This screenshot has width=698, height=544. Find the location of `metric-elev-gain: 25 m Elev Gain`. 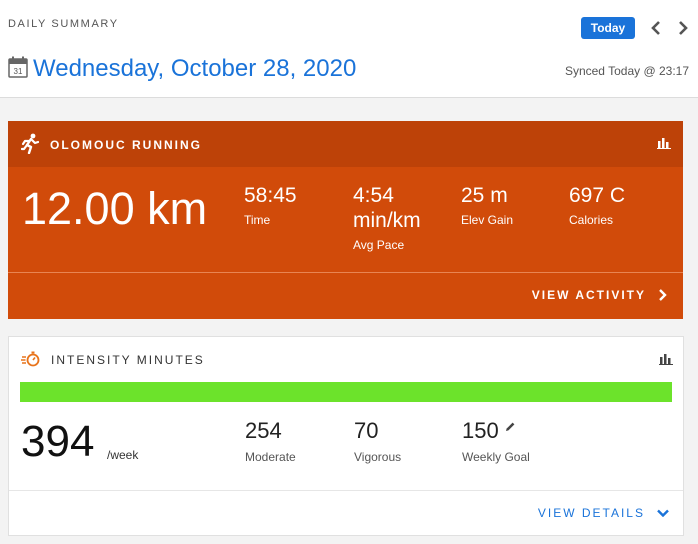

metric-elev-gain: 25 m Elev Gain is located at coordinates (487, 205).